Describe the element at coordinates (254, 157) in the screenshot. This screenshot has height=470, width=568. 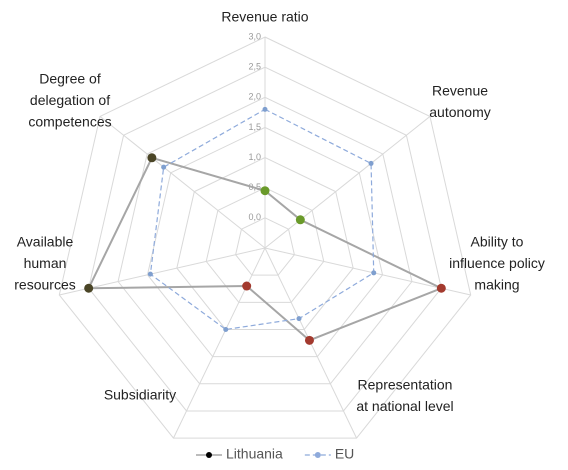
I see `tick-label: 1,0` at that location.